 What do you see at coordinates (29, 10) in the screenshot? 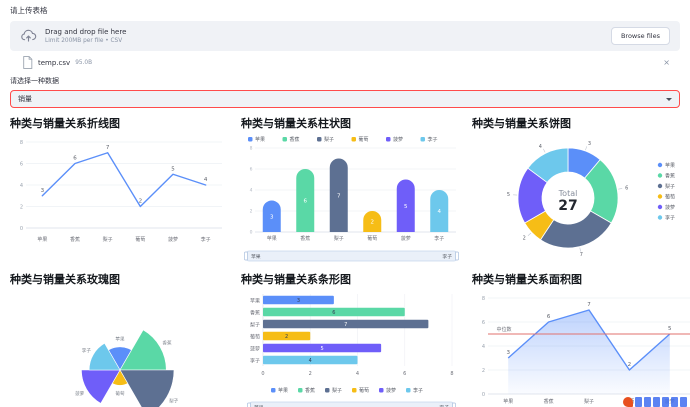
I see `upload-label: 请上传表格` at bounding box center [29, 10].